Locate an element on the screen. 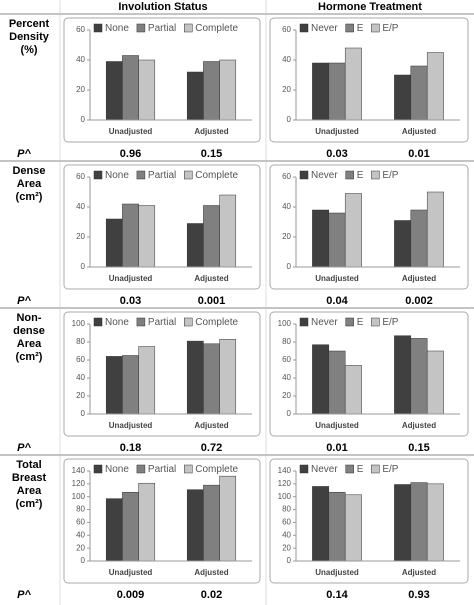 Image resolution: width=474 pixels, height=605 pixels. p-value: 0.72 is located at coordinates (211, 448).